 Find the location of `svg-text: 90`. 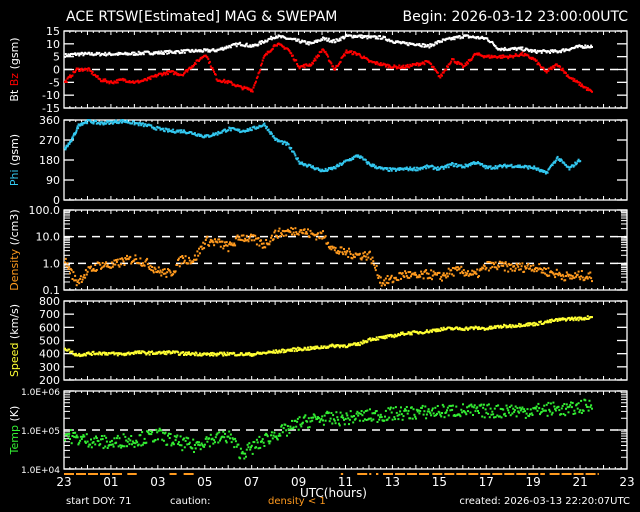

svg-text: 90 is located at coordinates (53, 180).